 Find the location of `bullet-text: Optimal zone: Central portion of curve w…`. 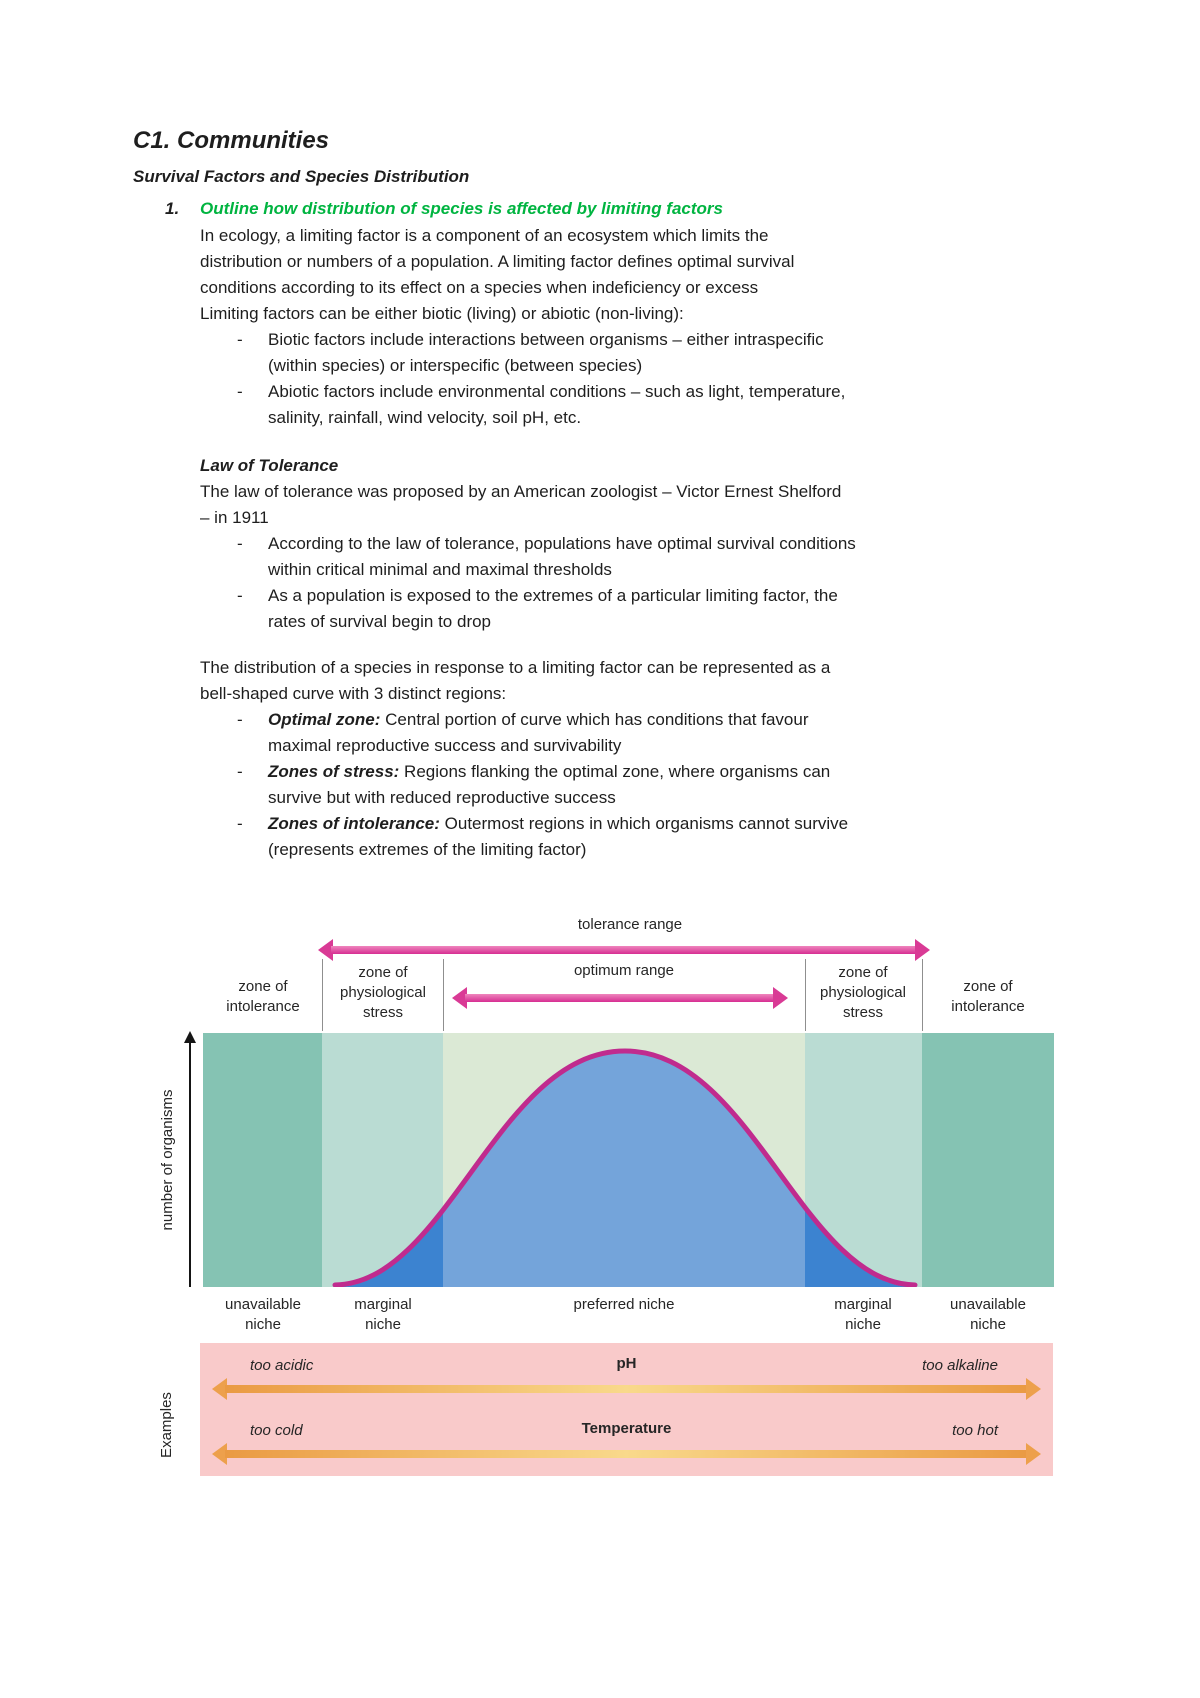

bullet-text: Optimal zone: Central portion of curve w… is located at coordinates (538, 733).